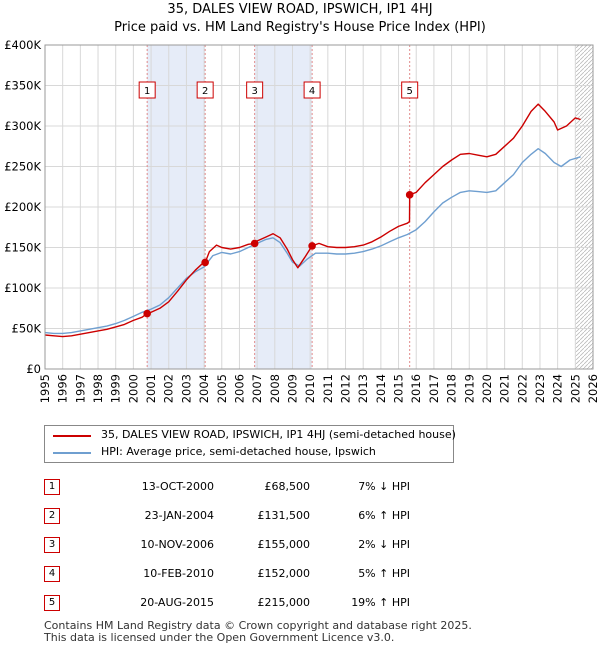  Describe the element at coordinates (434, 388) in the screenshot. I see `x-tick-label: 2017` at that location.